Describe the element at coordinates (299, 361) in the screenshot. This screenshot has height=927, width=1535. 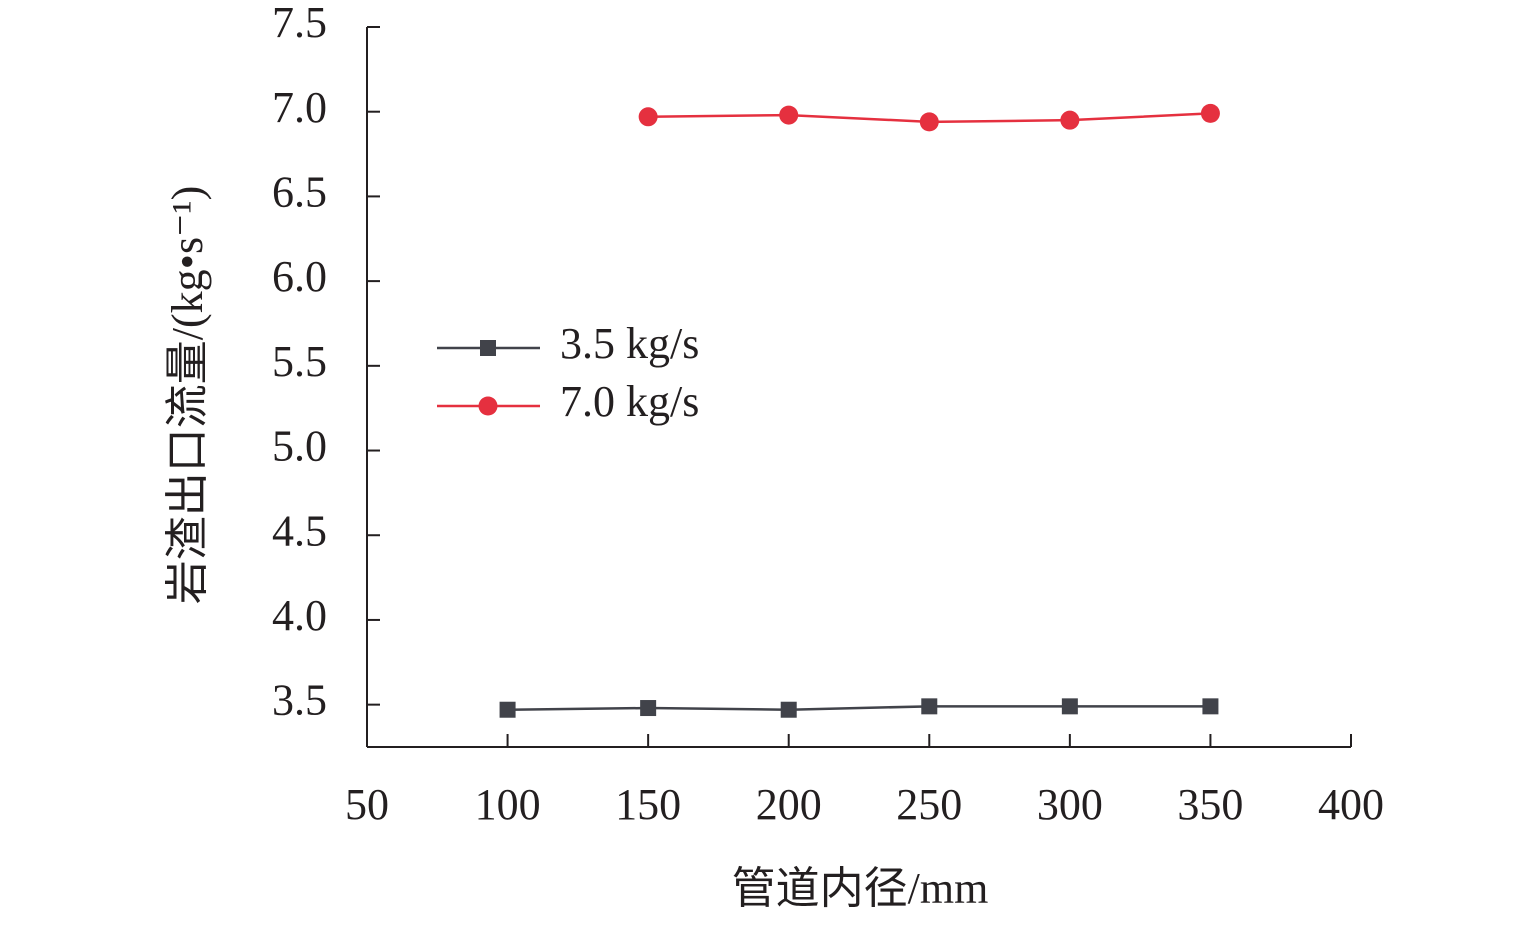
I see `y-tick-label: 5.5` at that location.